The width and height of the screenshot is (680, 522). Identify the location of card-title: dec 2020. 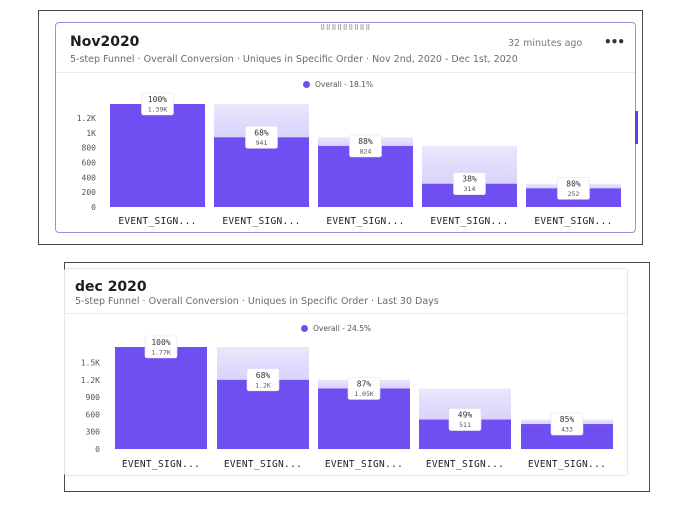
(111, 287).